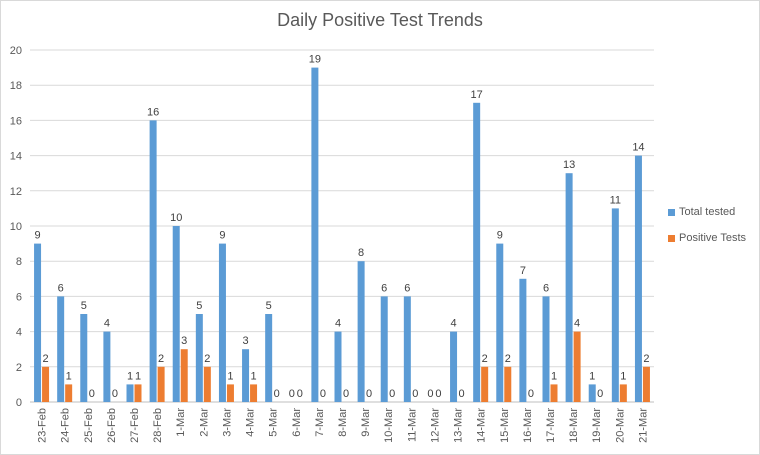 The image size is (760, 455). I want to click on x-tick-label: 11-Mar, so click(412, 425).